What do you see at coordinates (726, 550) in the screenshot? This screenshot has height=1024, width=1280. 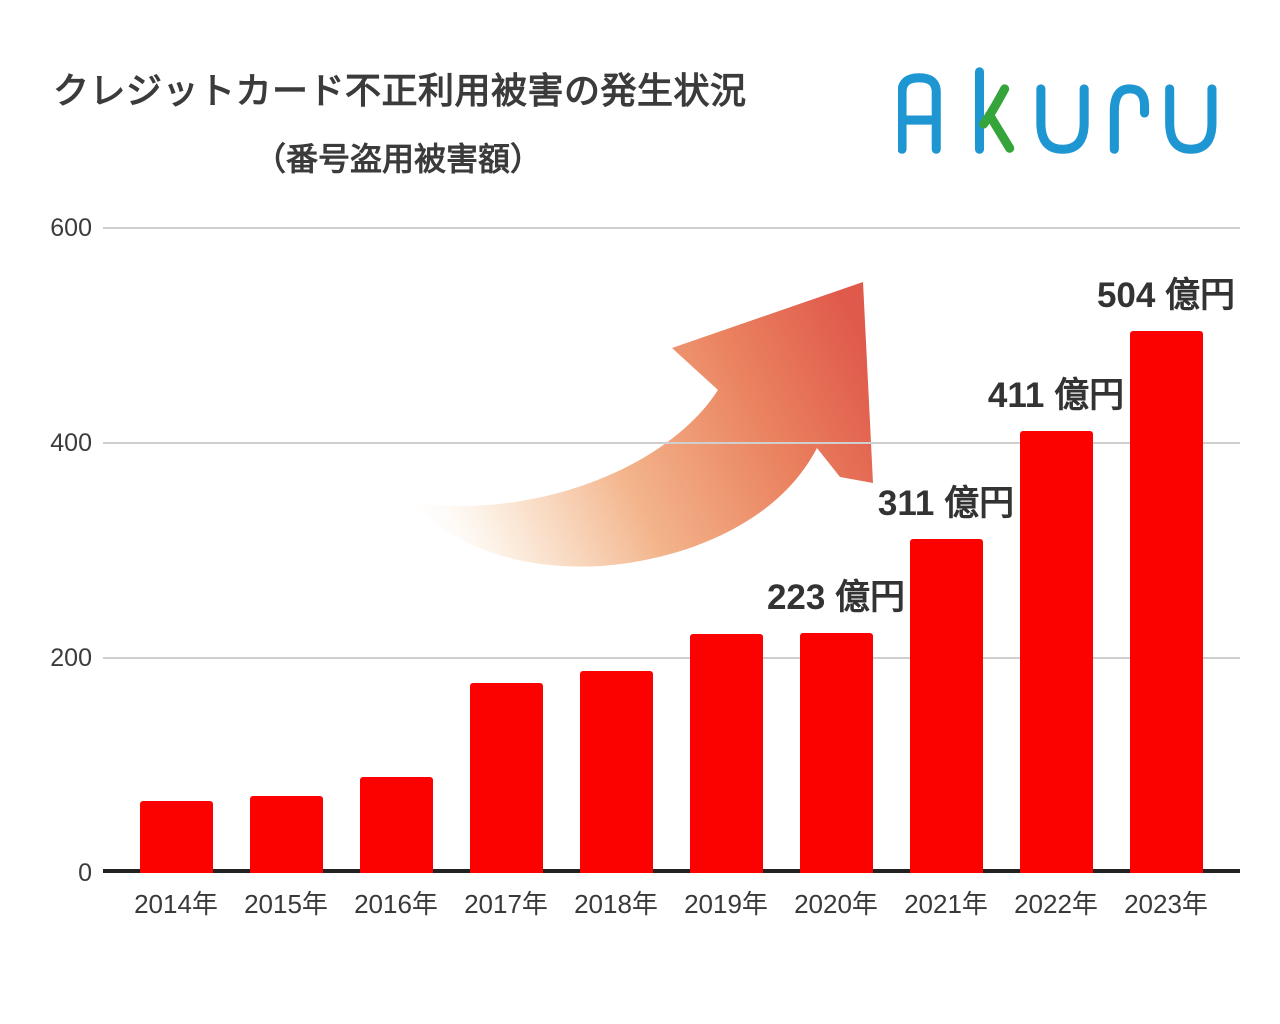 I see `bar-slot-2019年` at bounding box center [726, 550].